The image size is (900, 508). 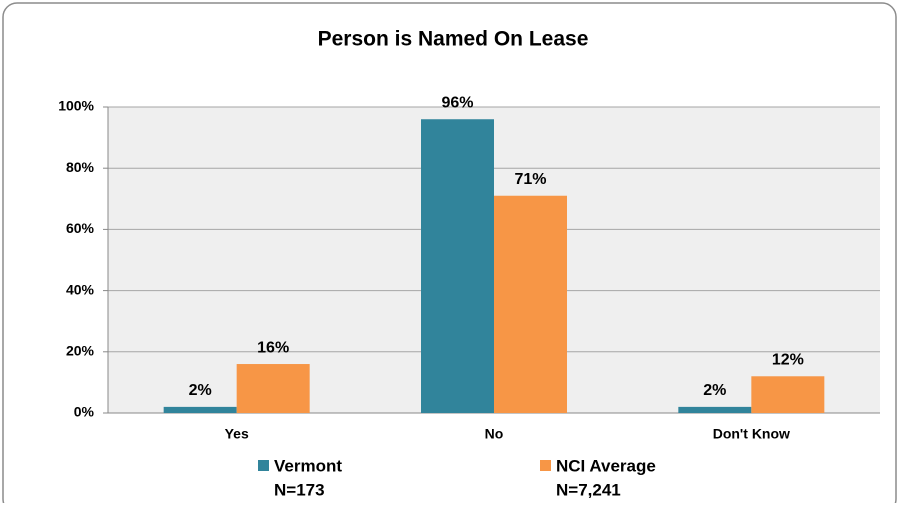 I want to click on legend-label: NCI Average, so click(x=606, y=465).